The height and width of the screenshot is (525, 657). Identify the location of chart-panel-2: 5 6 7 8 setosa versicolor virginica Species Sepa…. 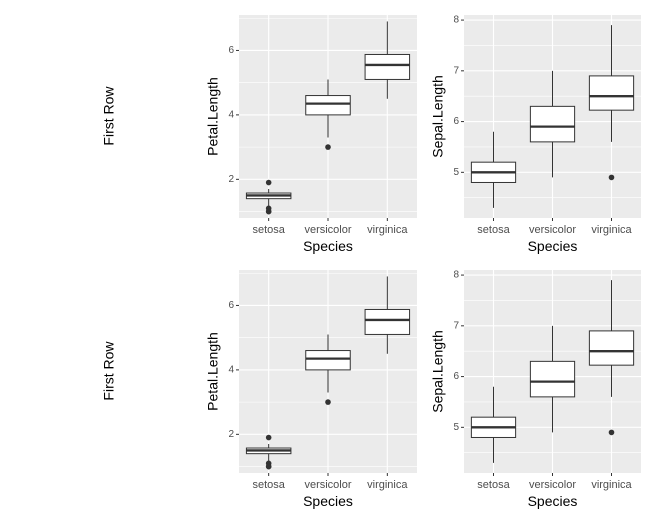
(535, 134).